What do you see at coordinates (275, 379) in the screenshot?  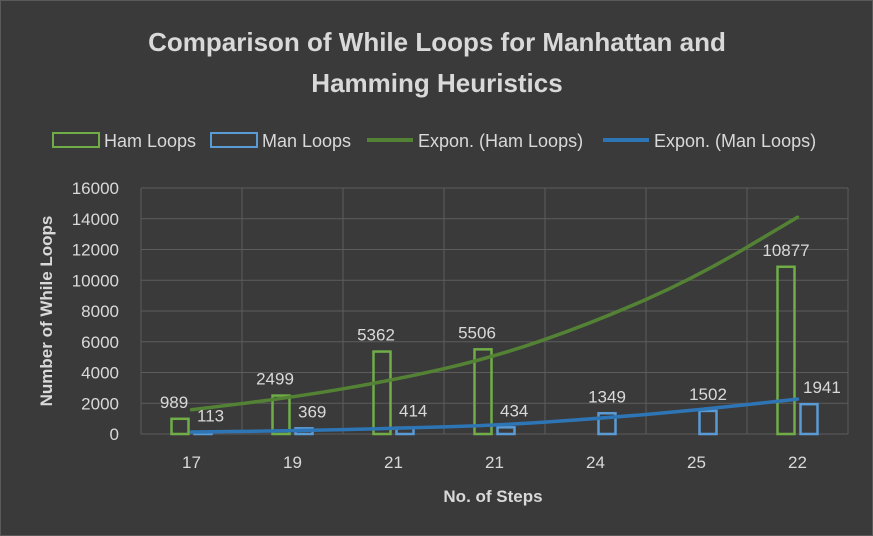 I see `ham-loops-label-1: 2499` at bounding box center [275, 379].